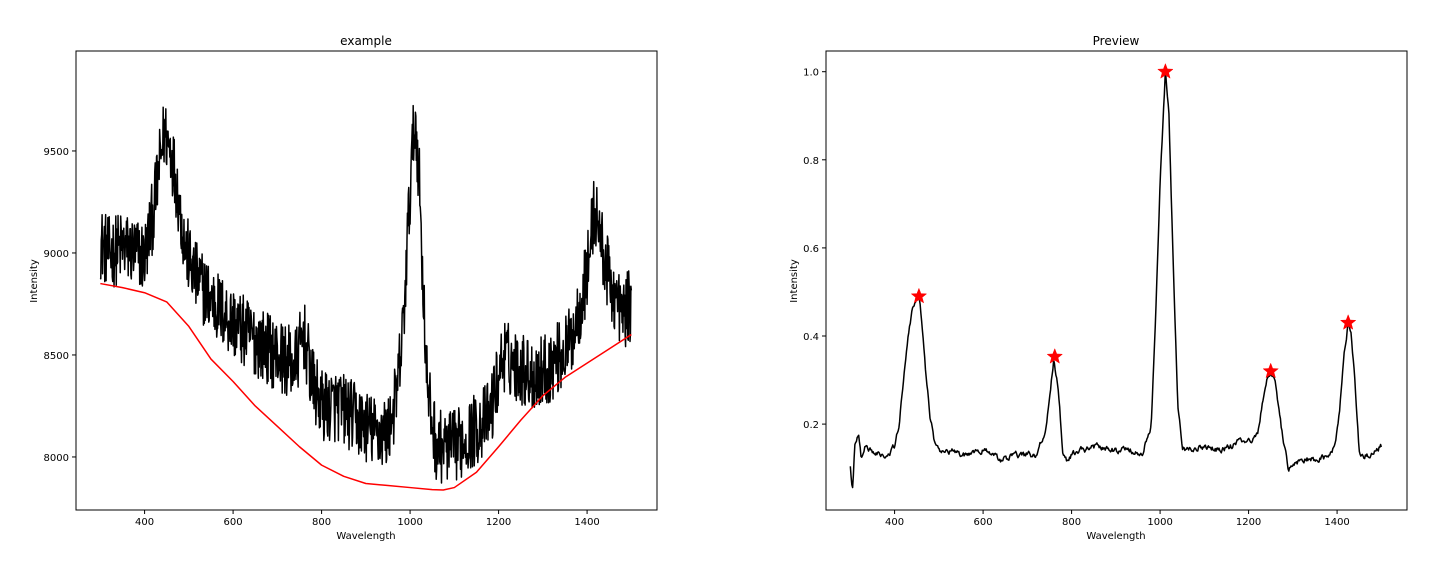 This screenshot has width=1438, height=565. What do you see at coordinates (34, 281) in the screenshot?
I see `left-y-axis-label: Intensity` at bounding box center [34, 281].